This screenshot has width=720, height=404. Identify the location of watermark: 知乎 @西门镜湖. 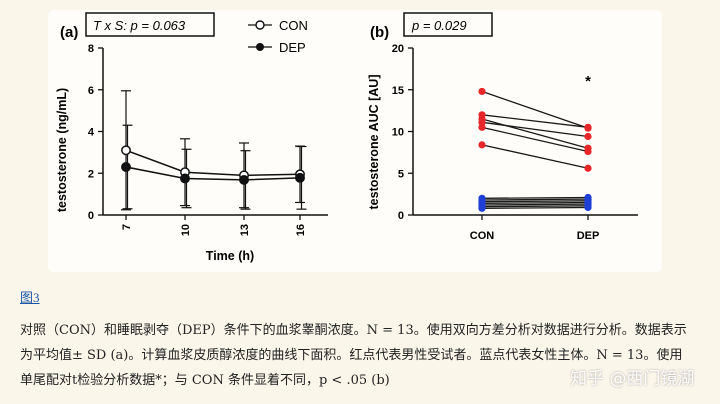
(632, 379).